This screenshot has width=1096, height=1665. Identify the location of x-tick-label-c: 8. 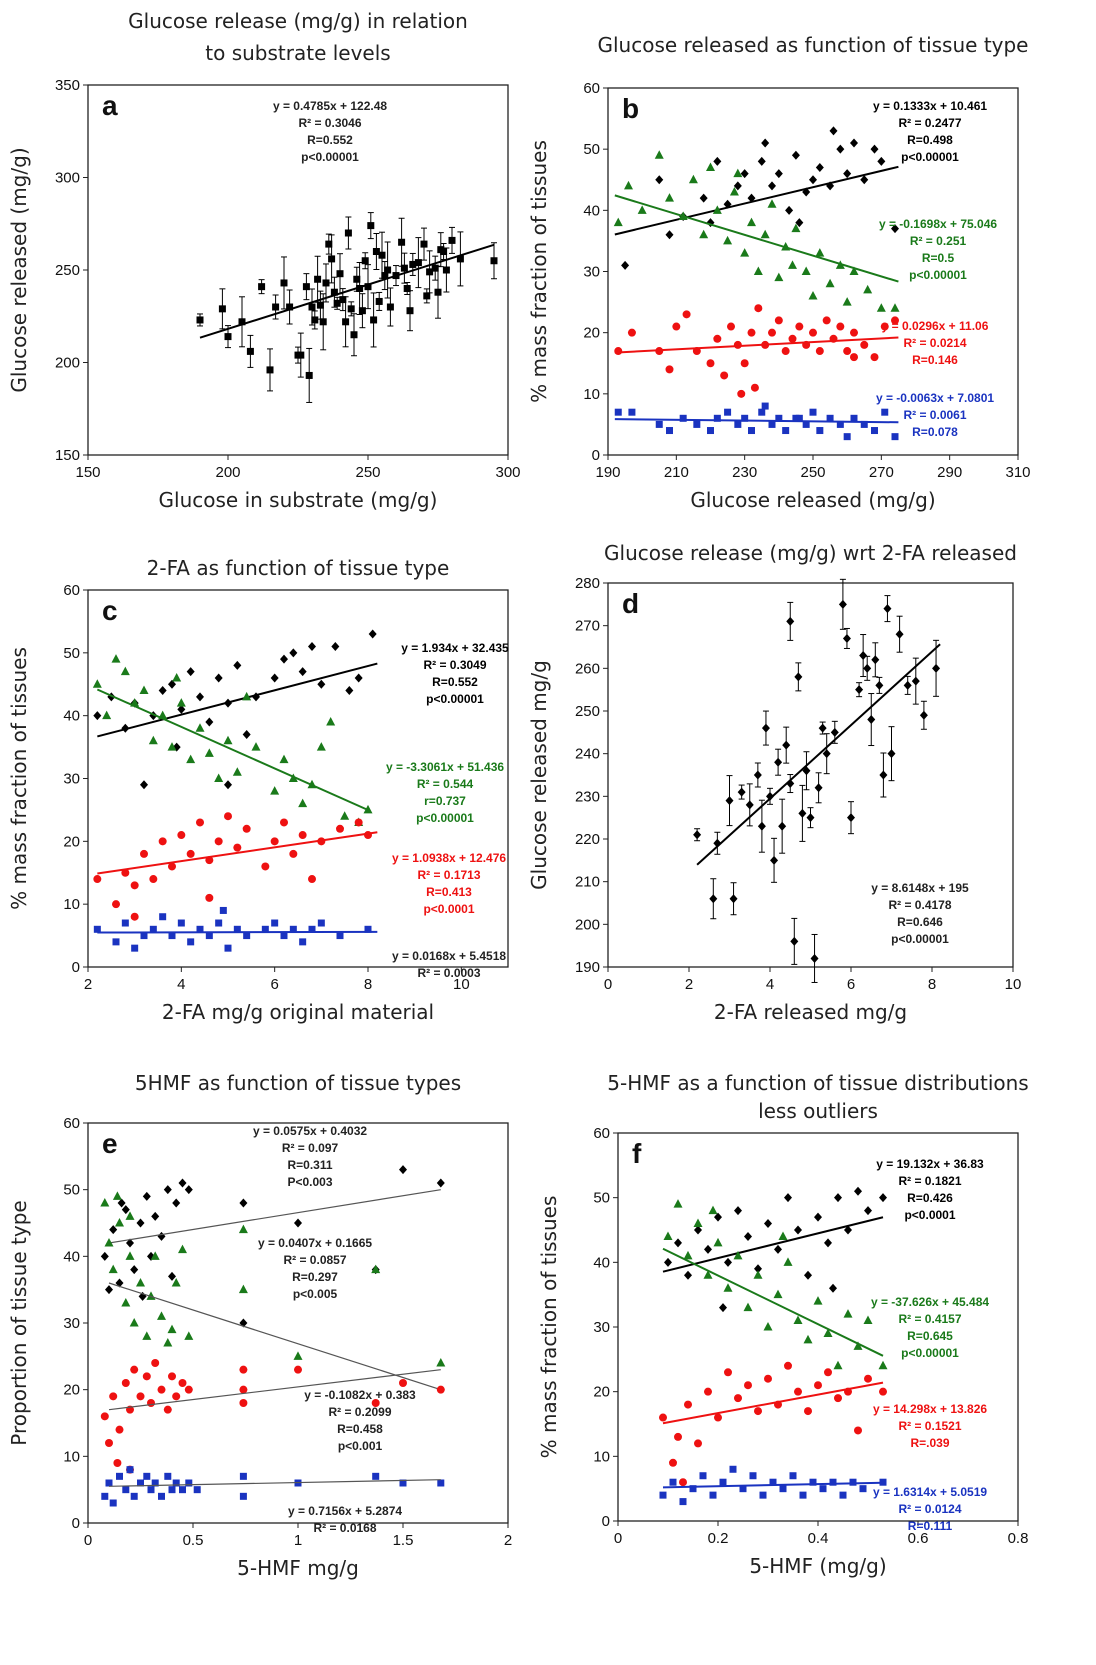
(368, 984).